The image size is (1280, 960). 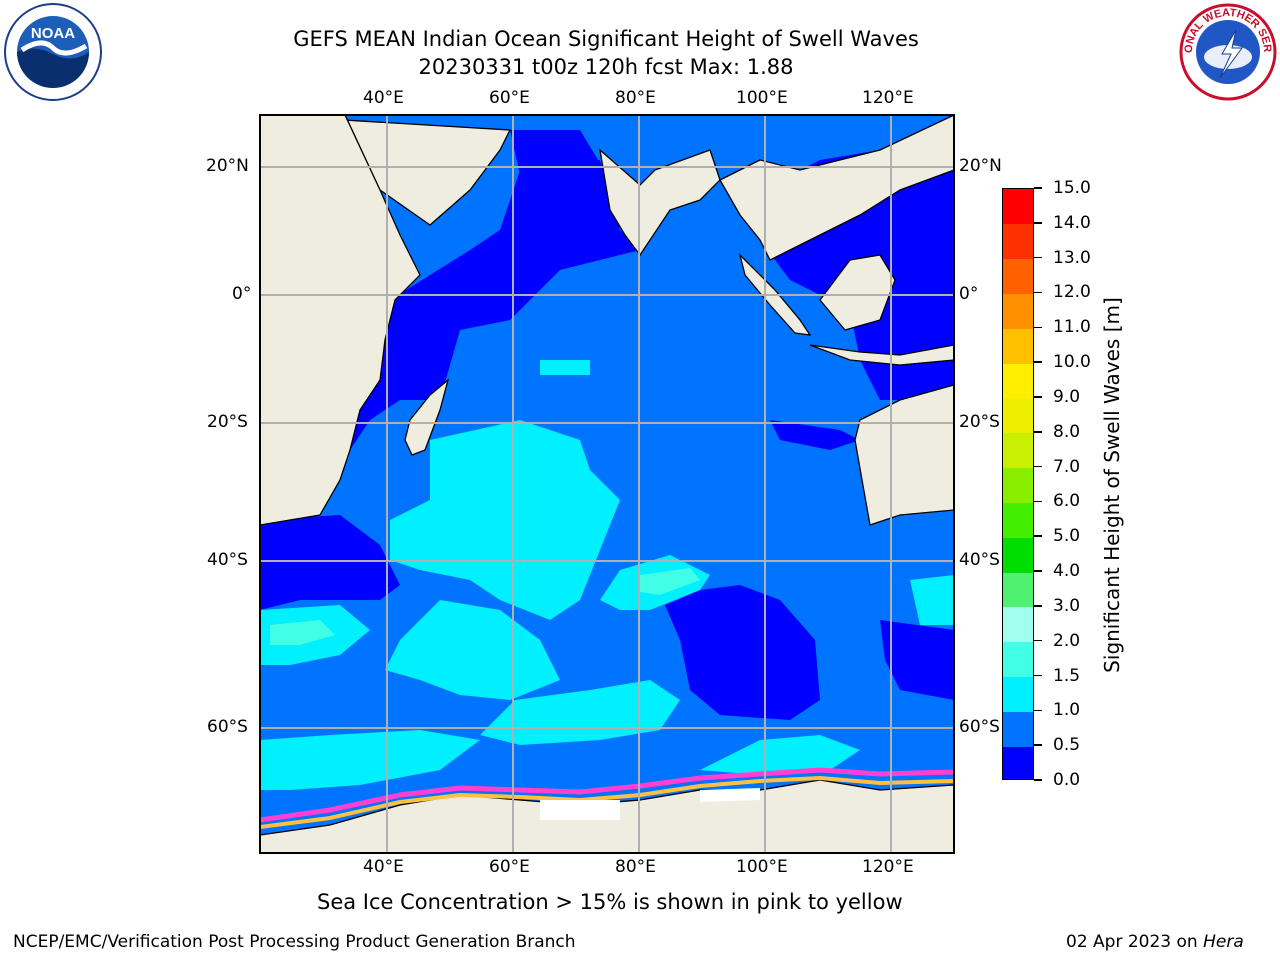 What do you see at coordinates (1112, 485) in the screenshot?
I see `colorbar-title: Significant Height of Swell Waves [m]` at bounding box center [1112, 485].